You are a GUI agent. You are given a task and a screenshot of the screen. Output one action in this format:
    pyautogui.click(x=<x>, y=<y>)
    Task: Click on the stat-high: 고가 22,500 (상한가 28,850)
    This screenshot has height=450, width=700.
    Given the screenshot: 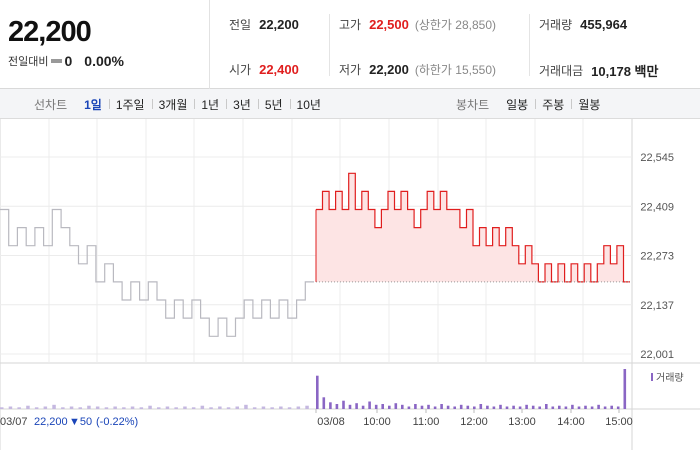 What is the action you would take?
    pyautogui.click(x=417, y=24)
    